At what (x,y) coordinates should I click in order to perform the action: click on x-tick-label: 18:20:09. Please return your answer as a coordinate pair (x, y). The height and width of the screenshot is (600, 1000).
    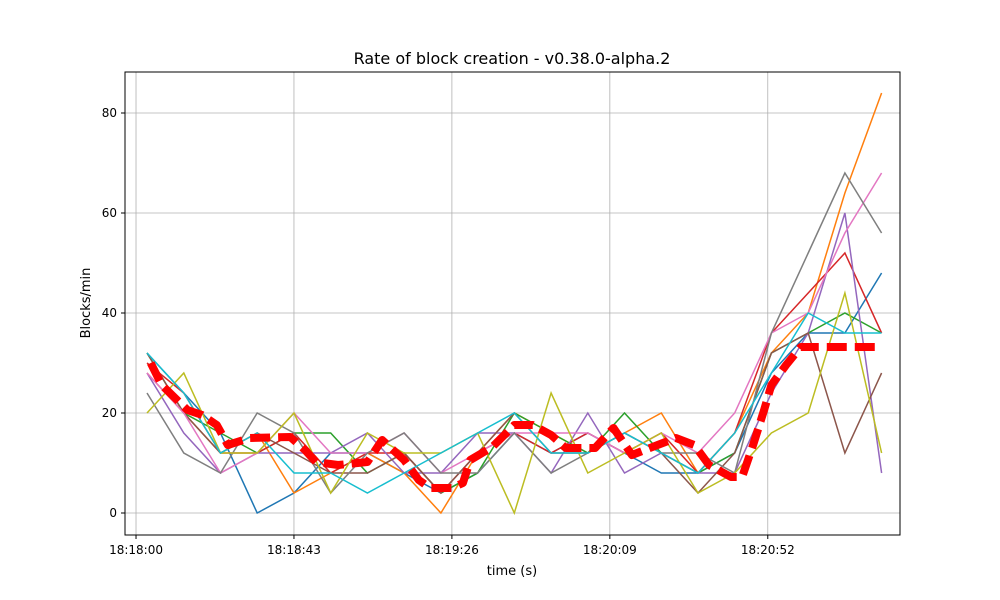
    Looking at the image, I should click on (610, 550).